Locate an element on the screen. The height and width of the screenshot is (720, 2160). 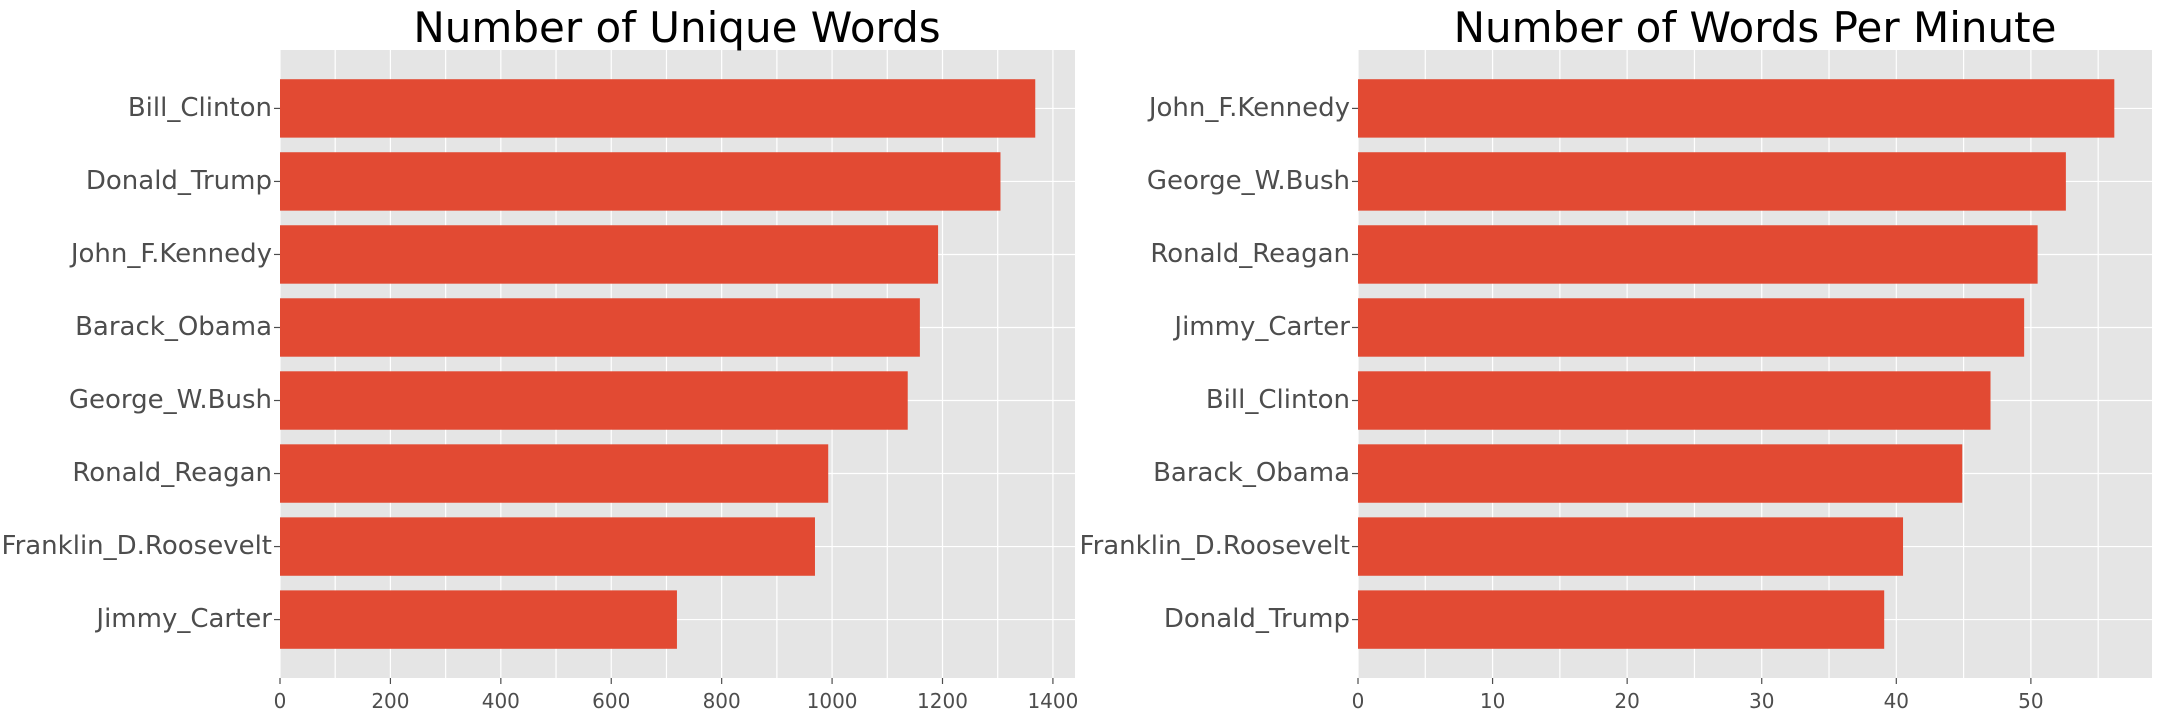
x-tick-label: 200 is located at coordinates (390, 701).